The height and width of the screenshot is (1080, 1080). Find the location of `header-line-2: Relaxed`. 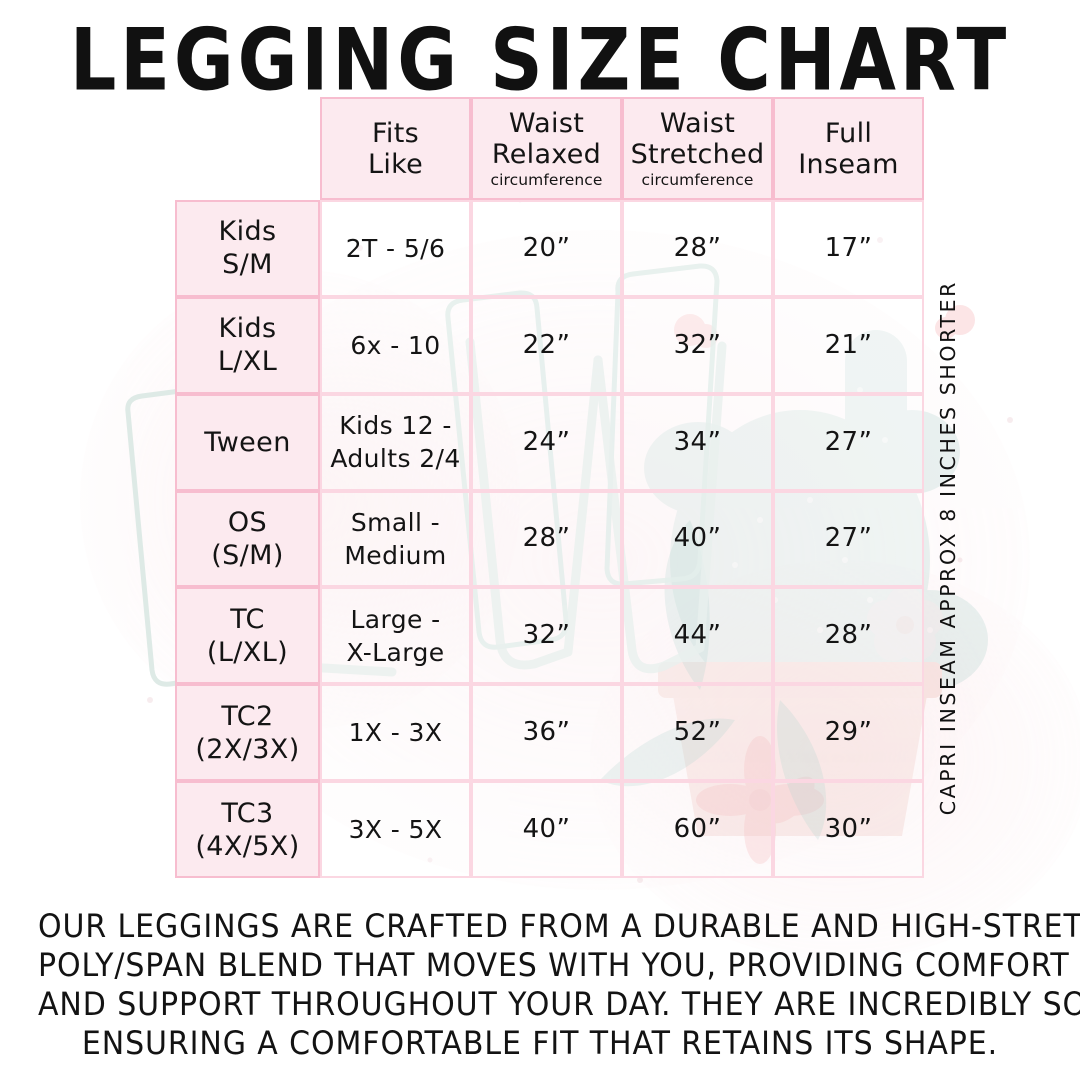

header-line-2: Relaxed is located at coordinates (546, 154).